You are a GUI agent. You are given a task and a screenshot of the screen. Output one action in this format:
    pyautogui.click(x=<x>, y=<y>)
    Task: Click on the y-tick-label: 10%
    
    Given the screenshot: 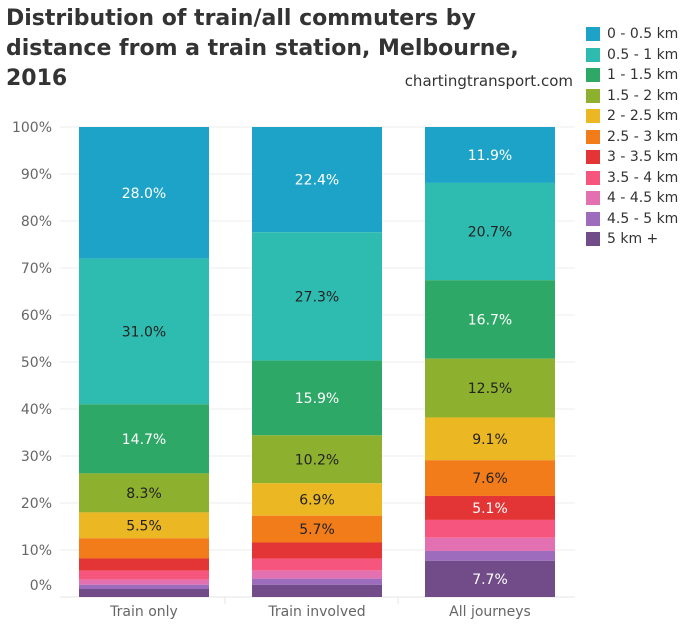 What is the action you would take?
    pyautogui.click(x=36, y=551)
    